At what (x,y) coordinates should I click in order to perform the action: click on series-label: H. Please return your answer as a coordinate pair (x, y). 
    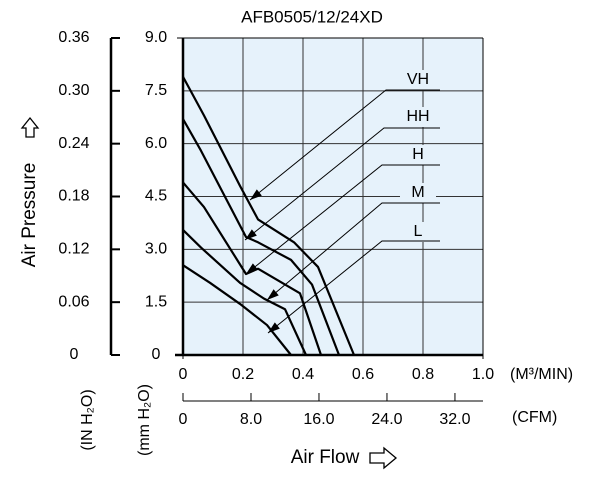
    Looking at the image, I should click on (418, 154).